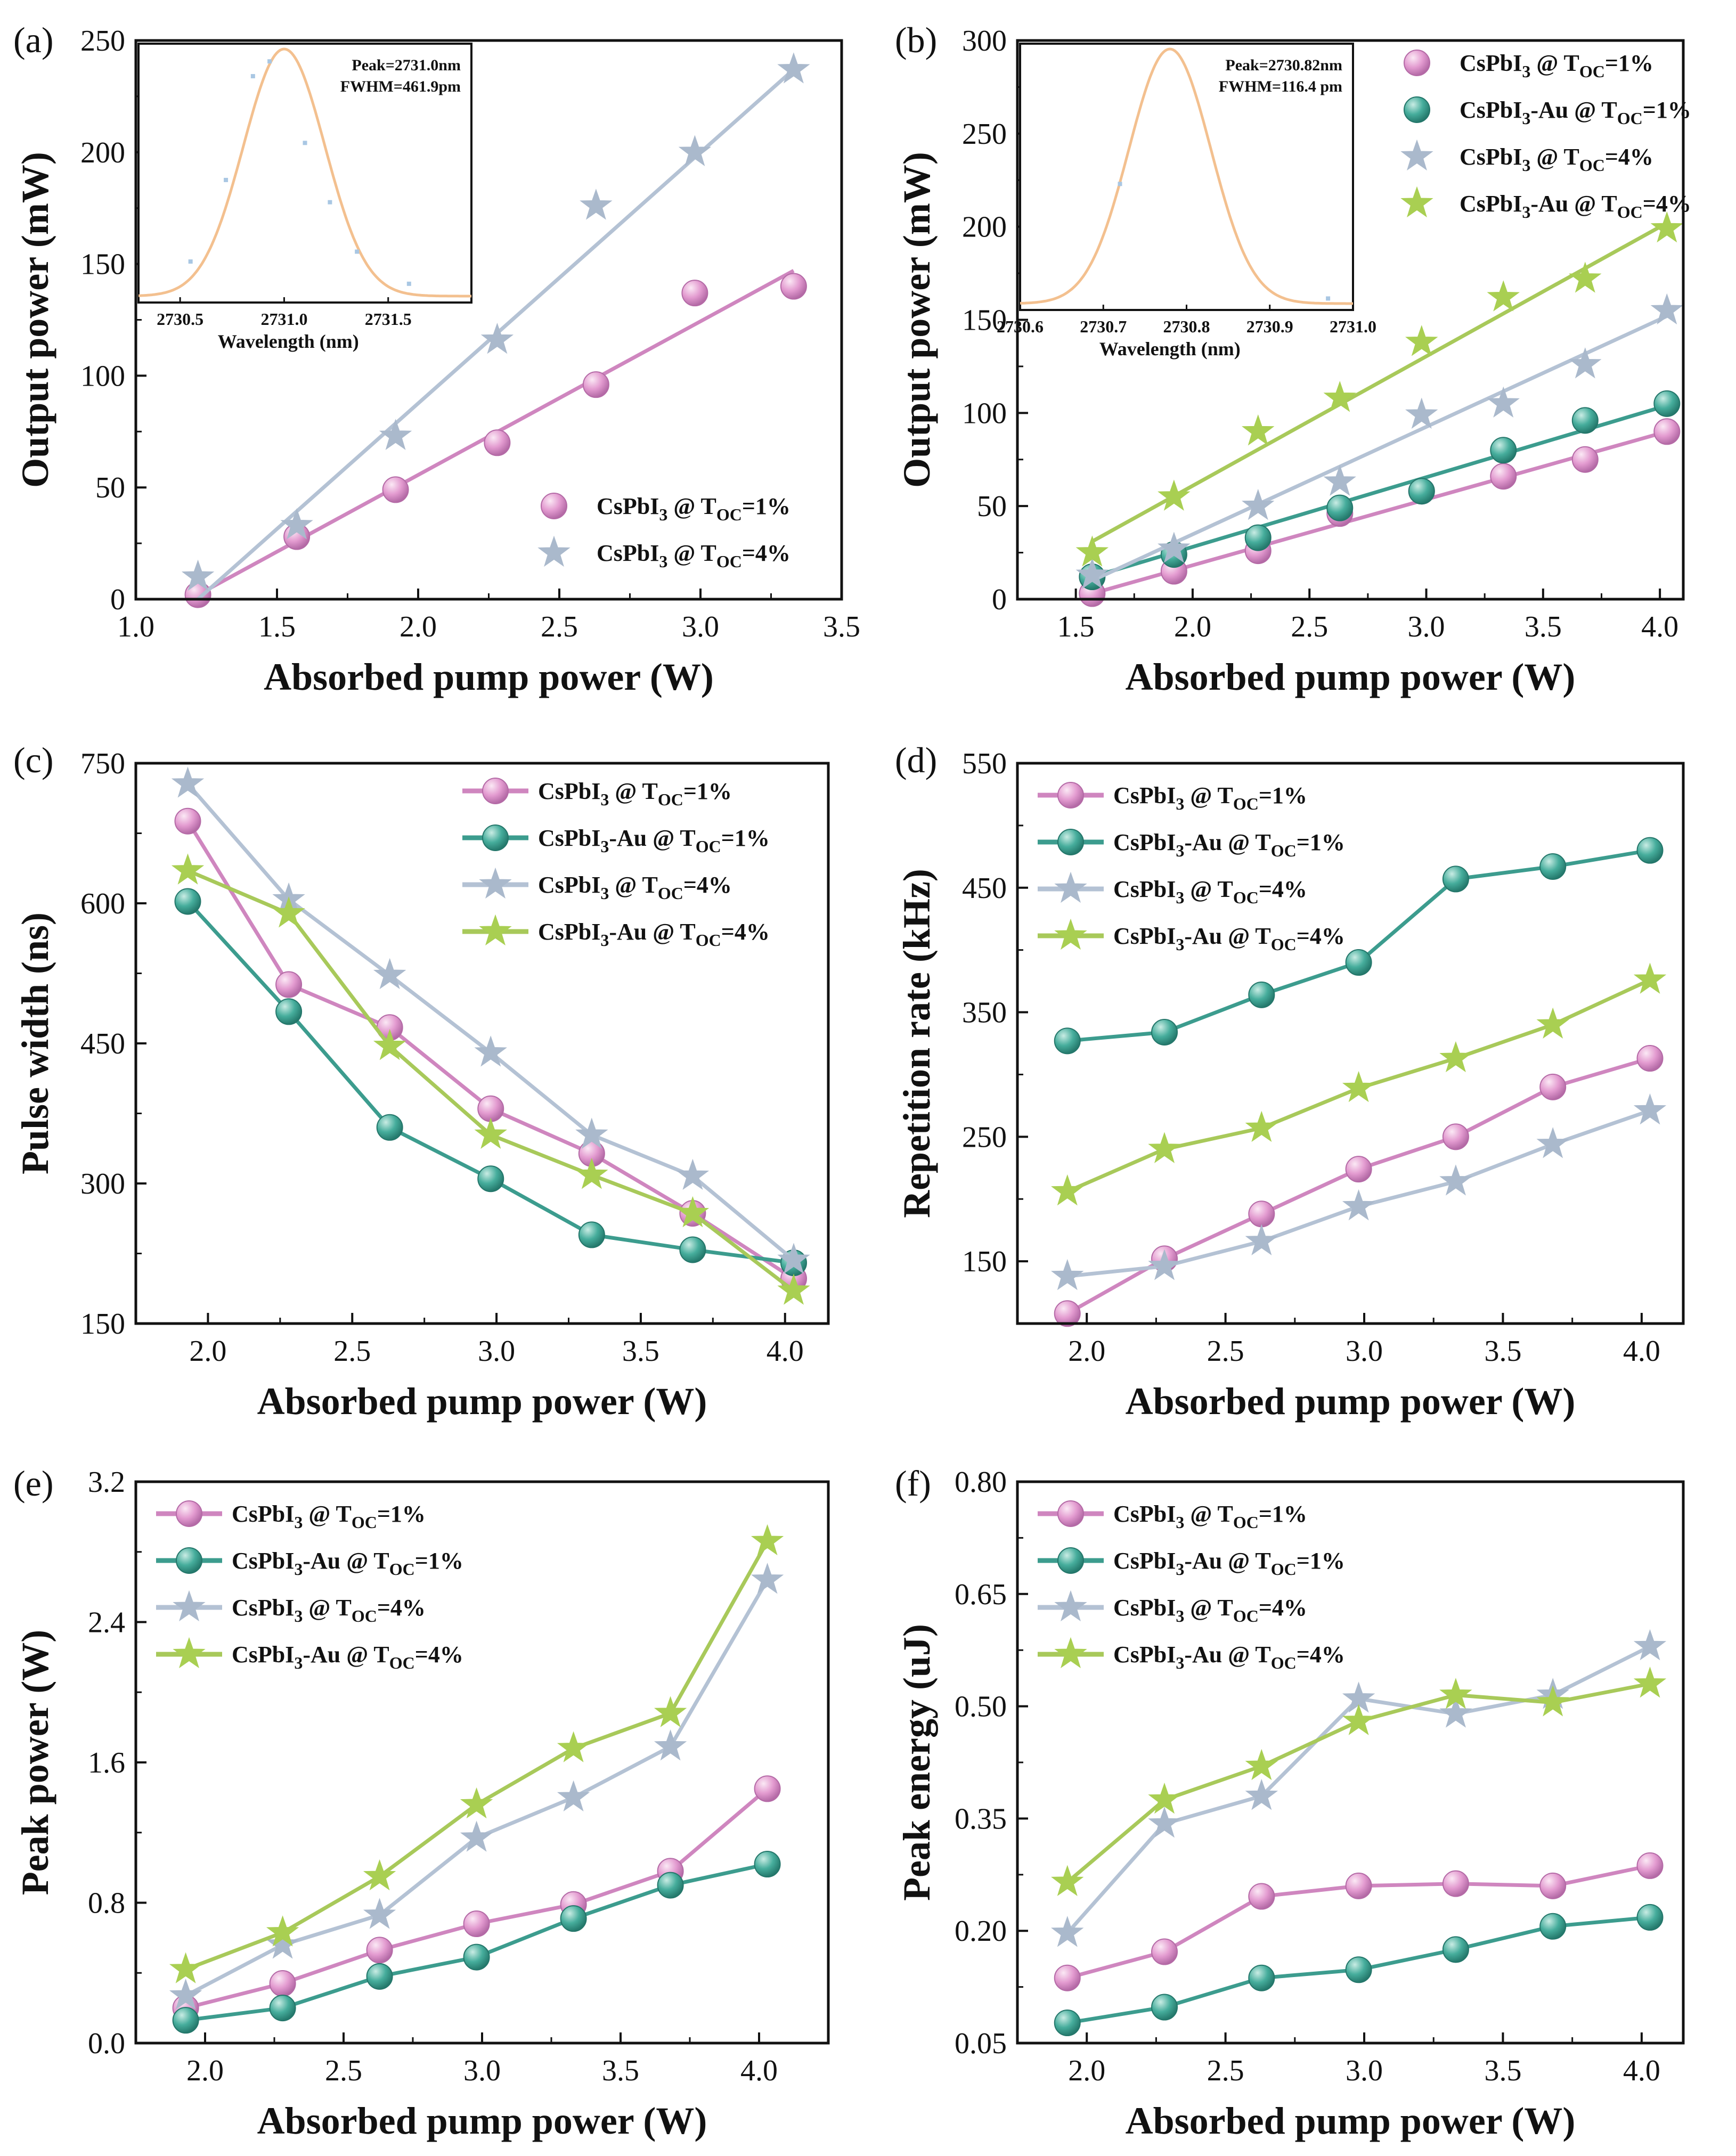 This screenshot has width=1736, height=2156. What do you see at coordinates (981, 1819) in the screenshot?
I see `y-tick-label: 0.35` at bounding box center [981, 1819].